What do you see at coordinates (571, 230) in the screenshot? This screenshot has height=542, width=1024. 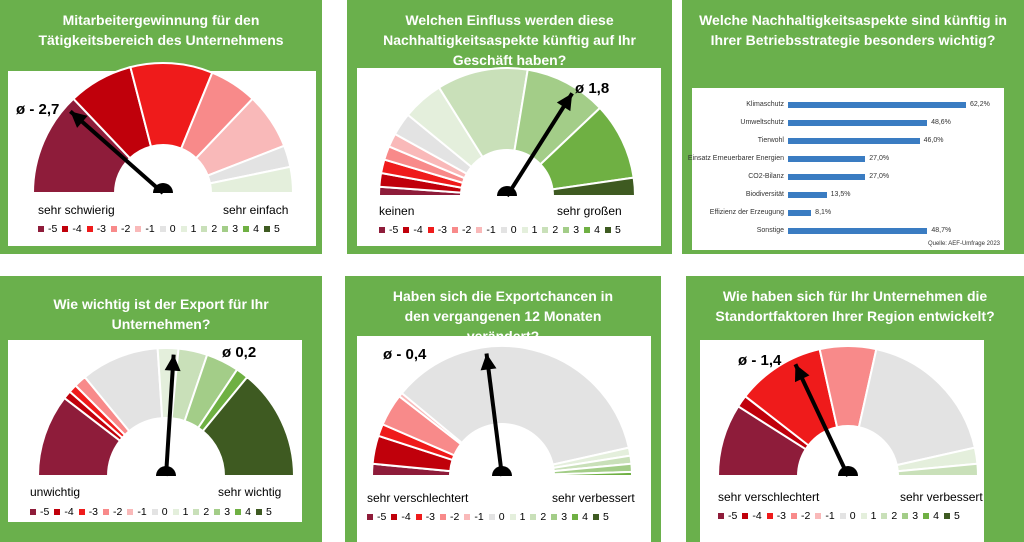 I see `legend-item-3: 3` at bounding box center [571, 230].